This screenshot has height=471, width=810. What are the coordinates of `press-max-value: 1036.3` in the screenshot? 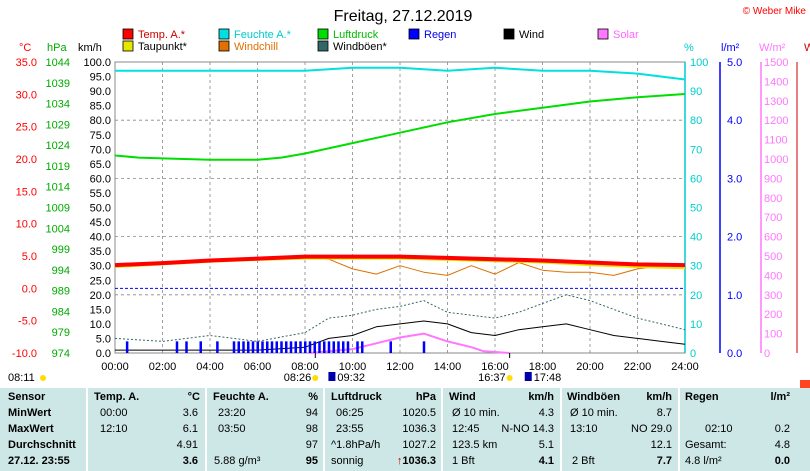 It's located at (411, 429).